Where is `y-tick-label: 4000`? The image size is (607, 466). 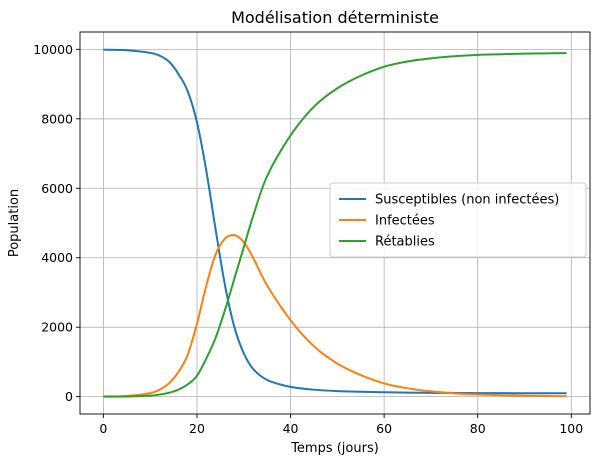
y-tick-label: 4000 is located at coordinates (57, 257).